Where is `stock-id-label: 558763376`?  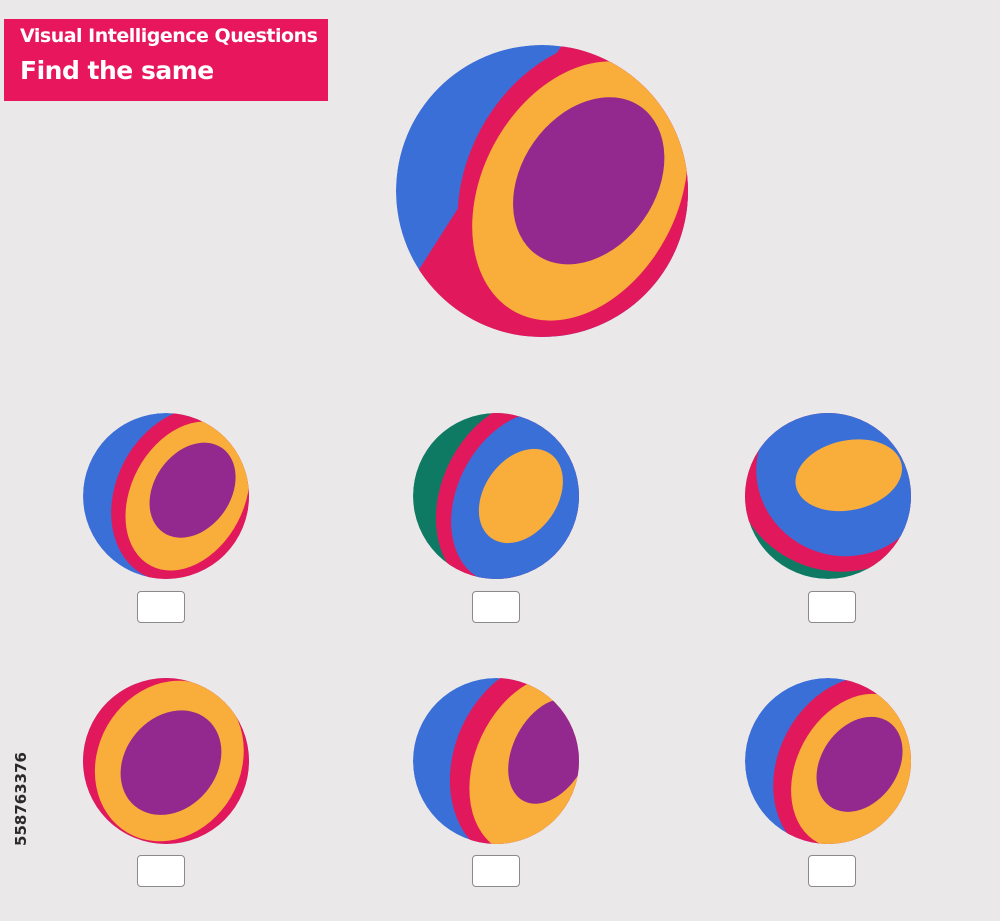 stock-id-label: 558763376 is located at coordinates (21, 799).